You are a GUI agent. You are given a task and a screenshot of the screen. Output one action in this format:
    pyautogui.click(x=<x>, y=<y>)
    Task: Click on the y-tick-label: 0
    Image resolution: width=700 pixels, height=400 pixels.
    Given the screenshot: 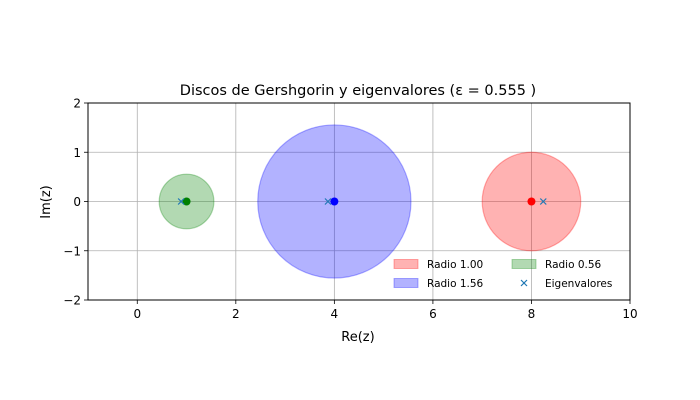 What is the action you would take?
    pyautogui.click(x=77, y=202)
    